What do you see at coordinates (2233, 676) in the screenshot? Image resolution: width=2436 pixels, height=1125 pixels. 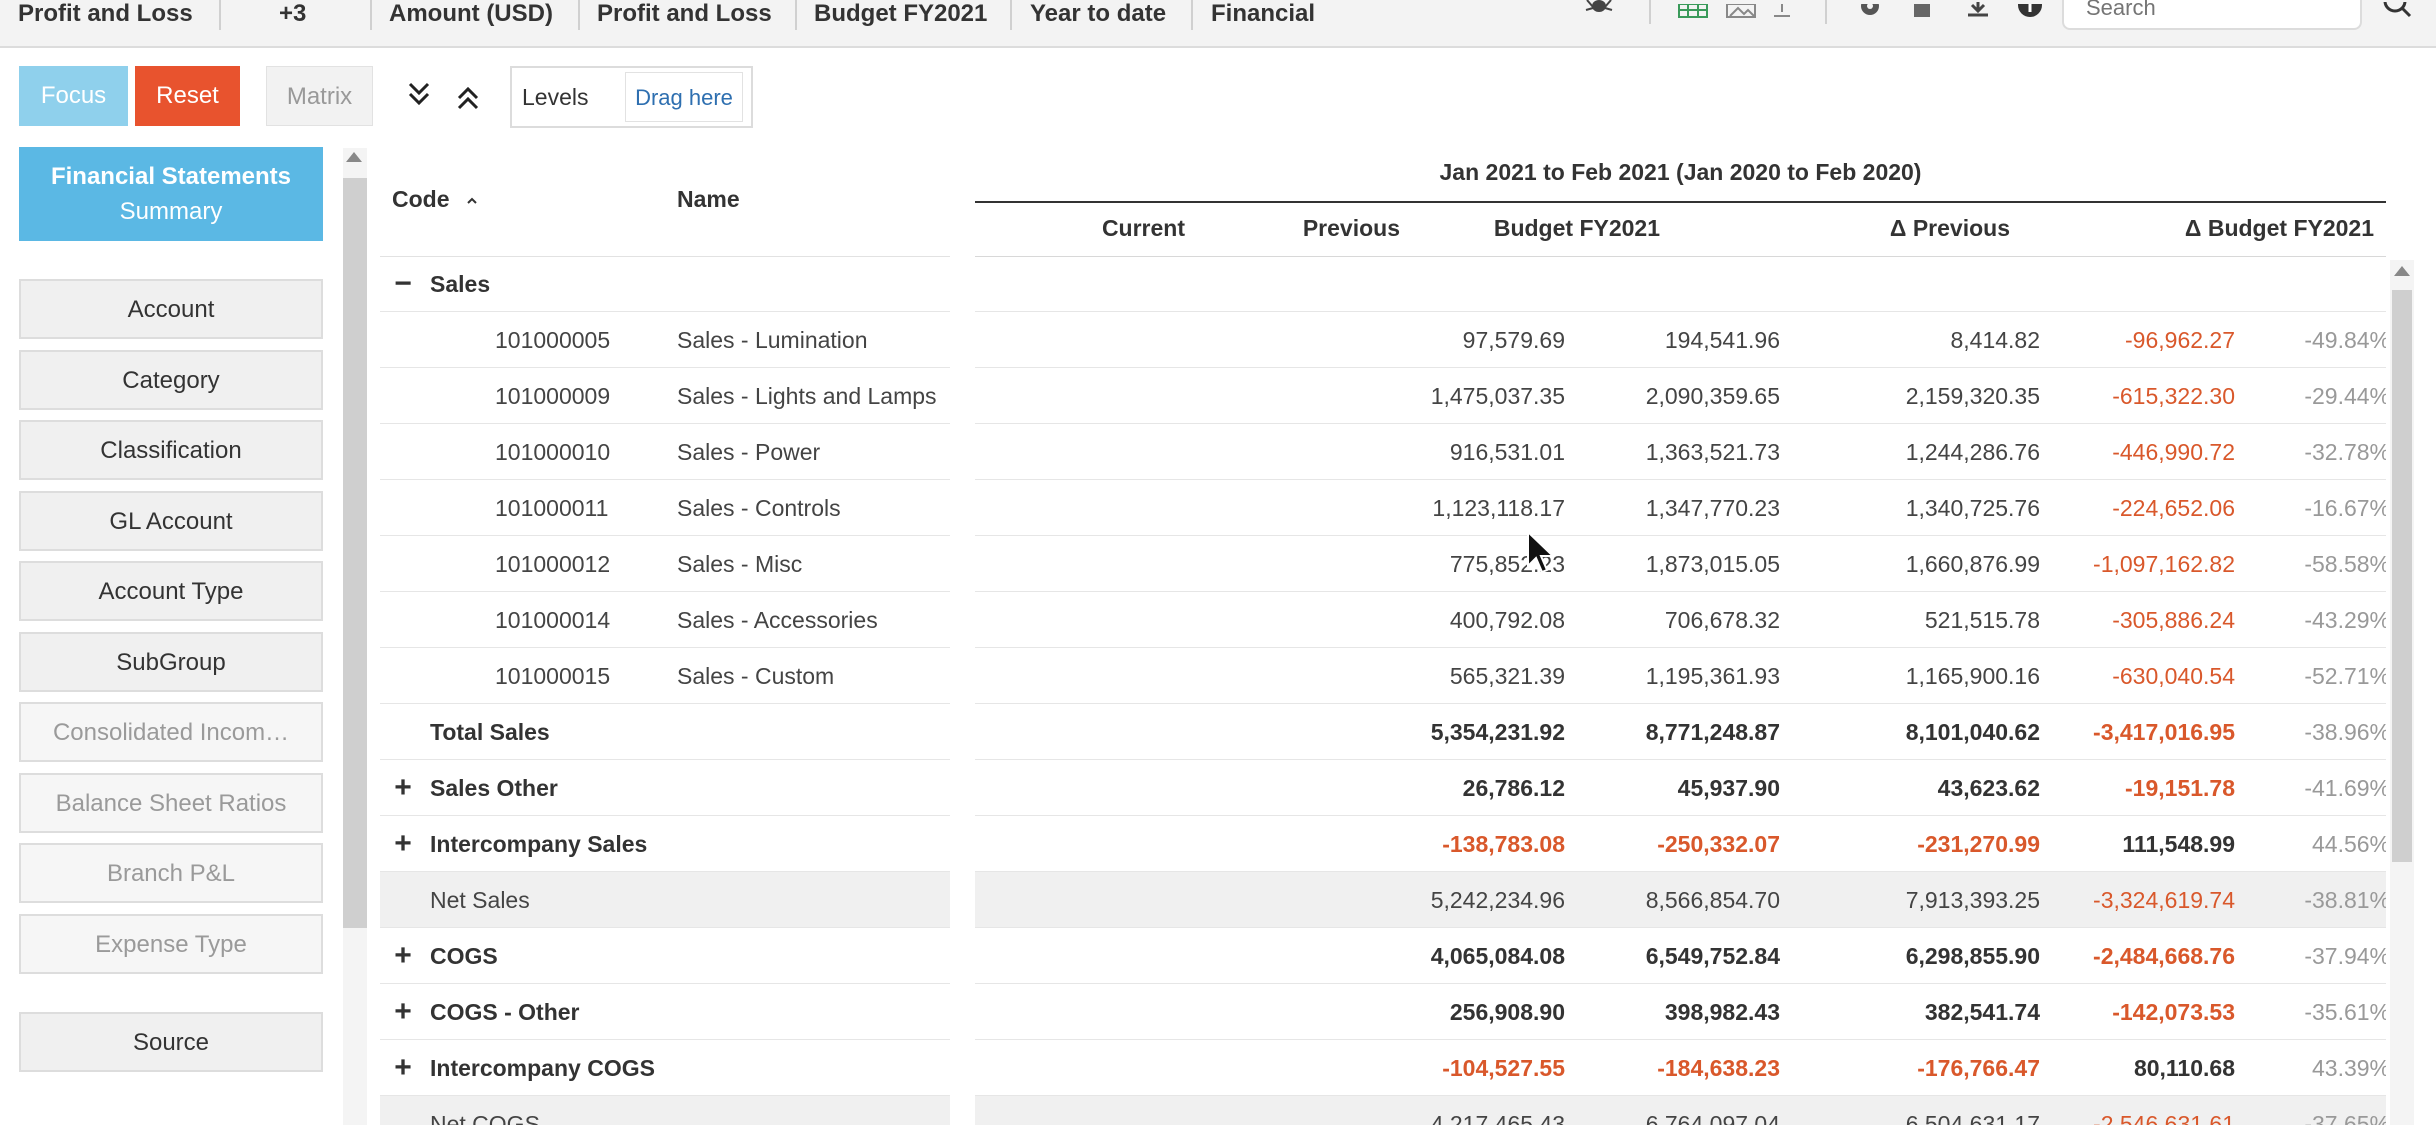 I see `delta-budget-value: -600,578.77` at bounding box center [2233, 676].